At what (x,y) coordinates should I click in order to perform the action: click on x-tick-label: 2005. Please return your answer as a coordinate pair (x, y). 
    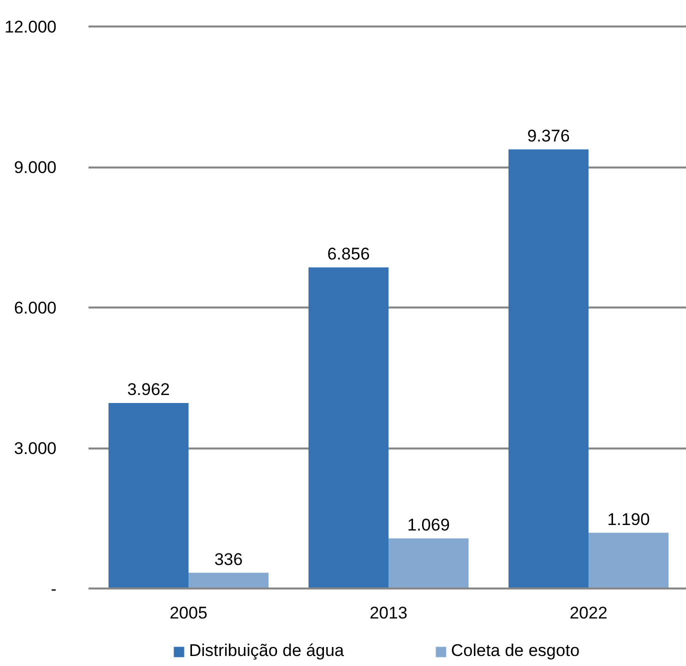
    Looking at the image, I should click on (189, 613).